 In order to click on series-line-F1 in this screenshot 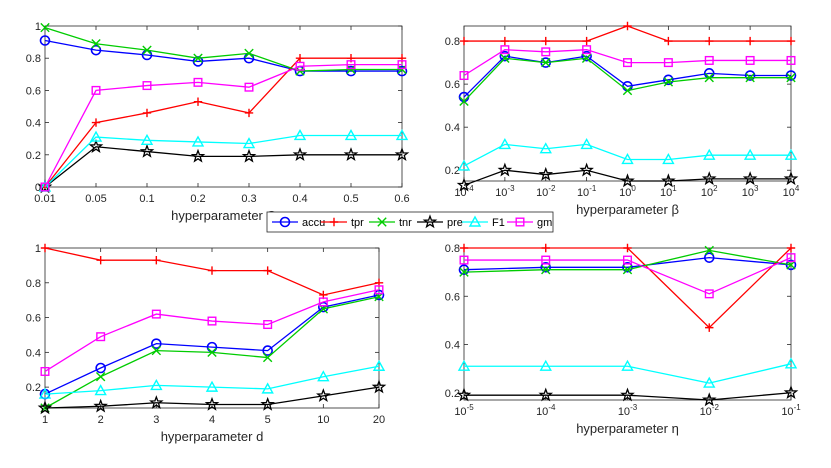, I will do `click(212, 380)`.